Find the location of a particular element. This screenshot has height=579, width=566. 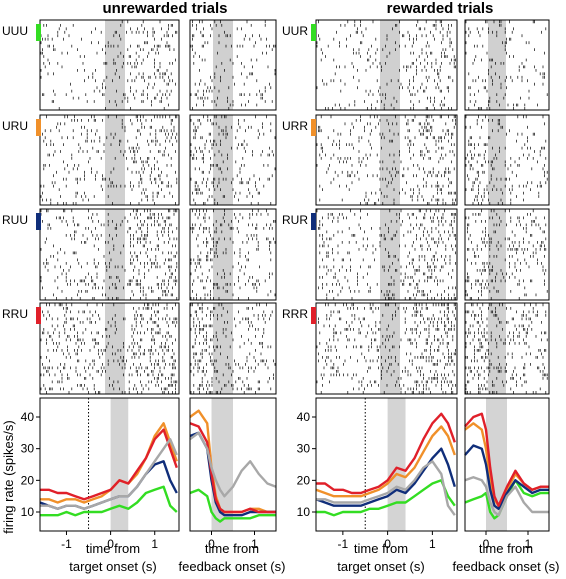

y-axis-label: firing rate (spikes/s) is located at coordinates (8, 476).